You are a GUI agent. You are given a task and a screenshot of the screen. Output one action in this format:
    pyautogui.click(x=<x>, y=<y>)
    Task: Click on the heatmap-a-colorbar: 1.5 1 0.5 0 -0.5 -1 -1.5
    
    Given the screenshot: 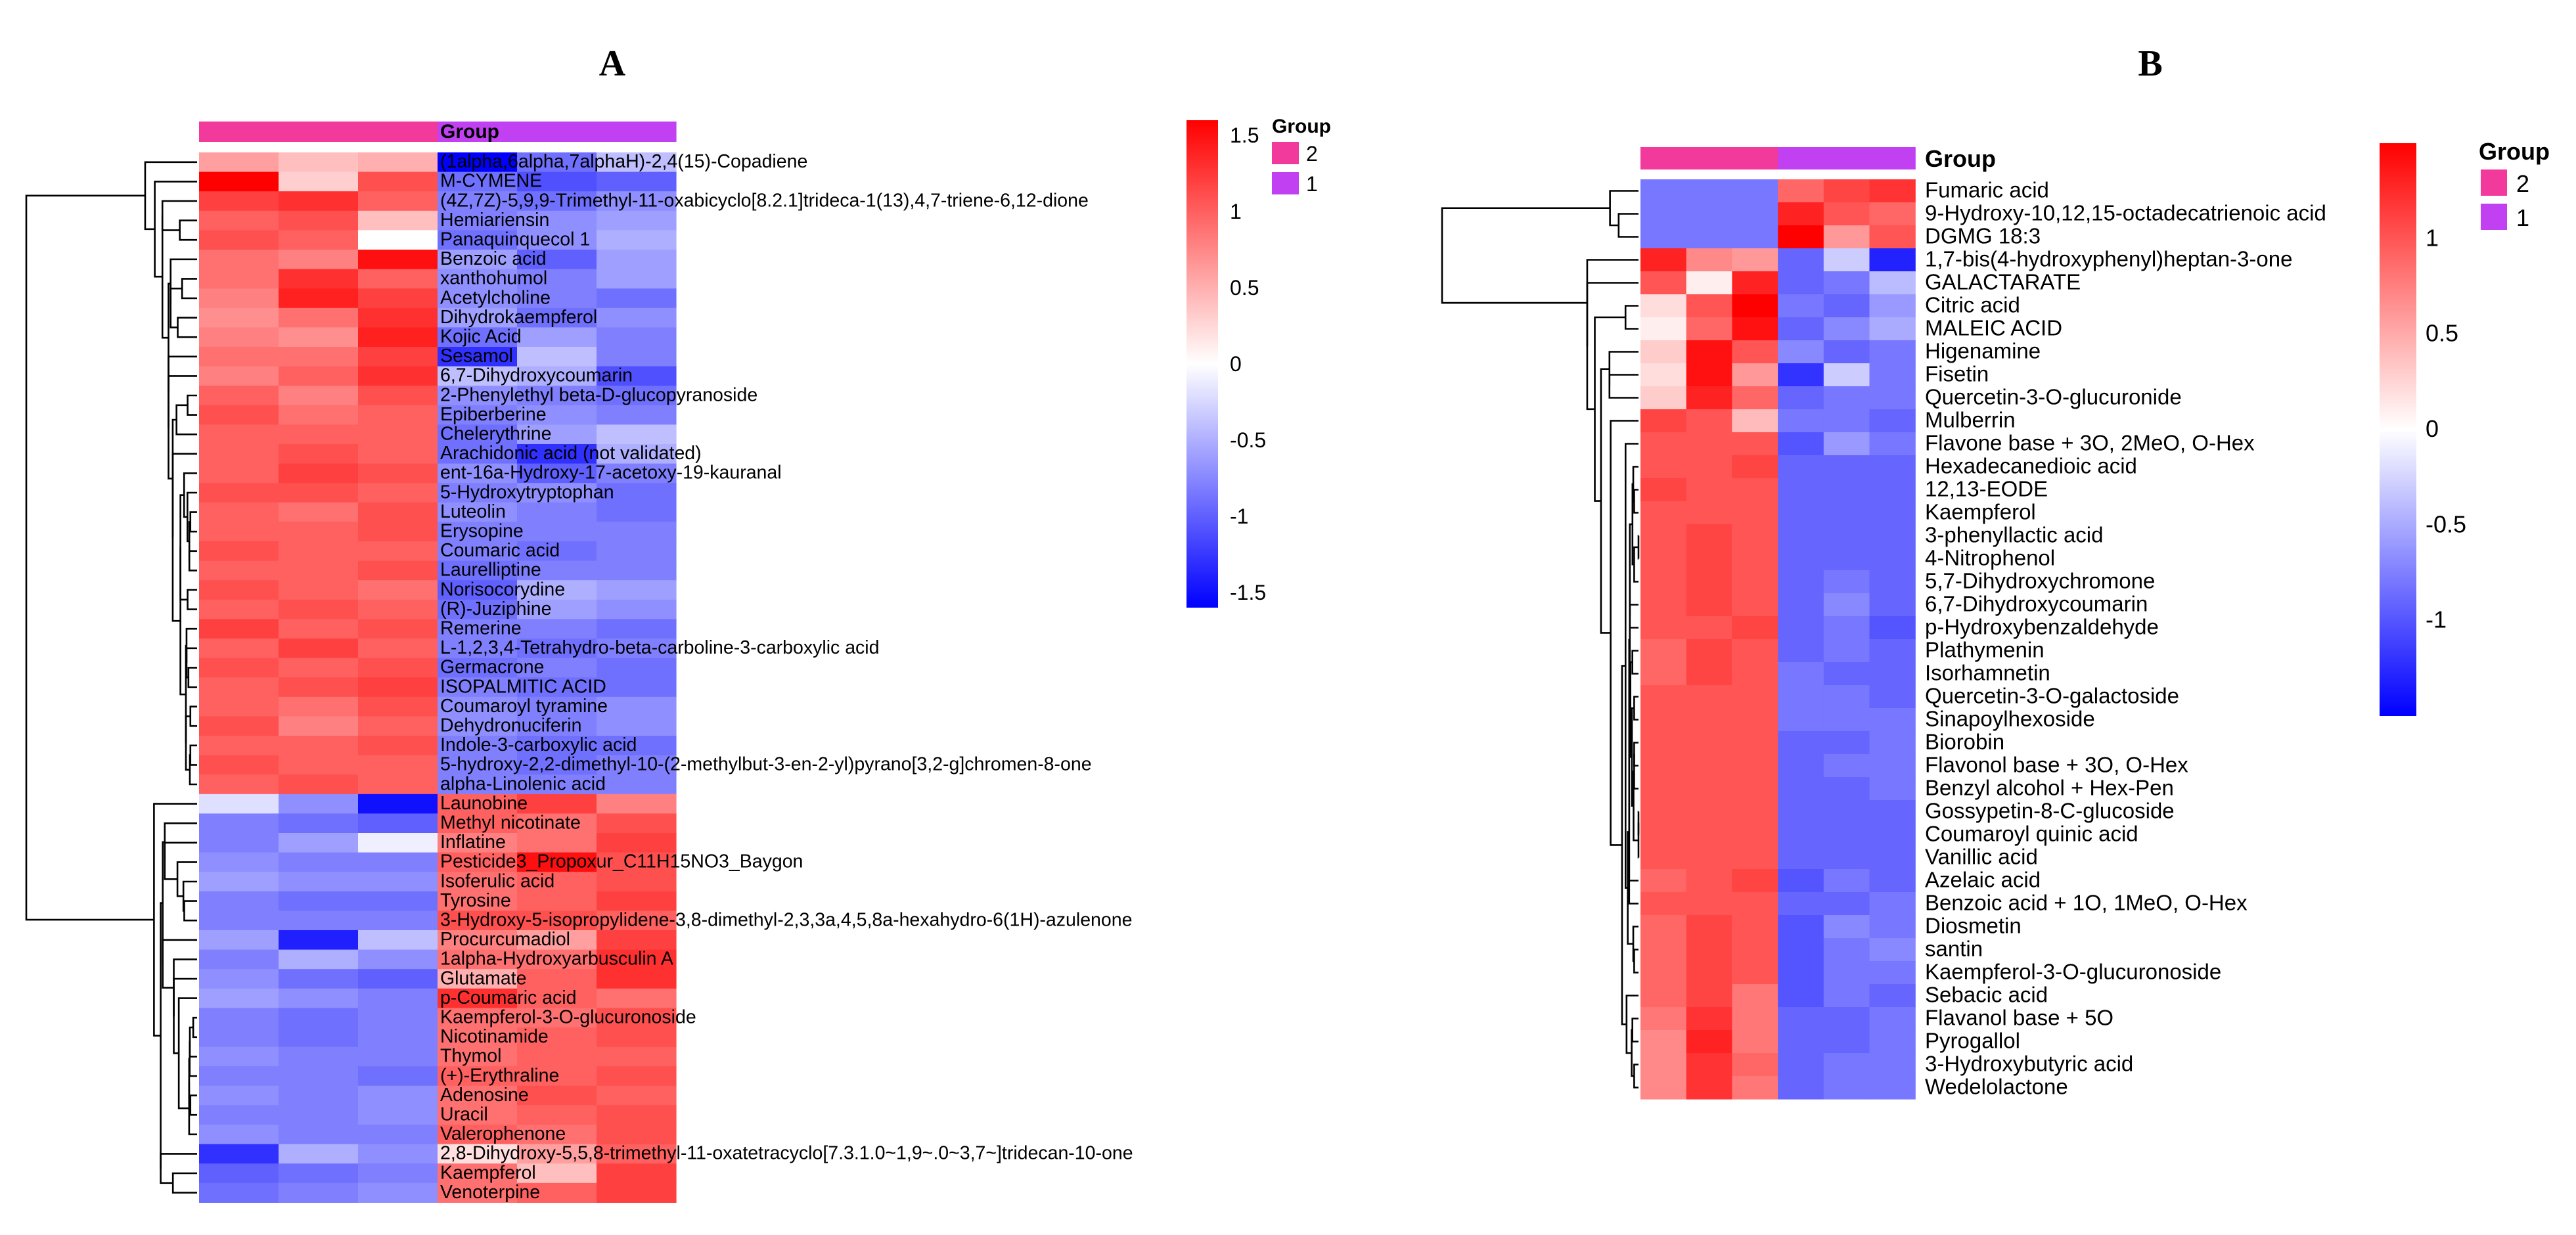 What is the action you would take?
    pyautogui.click(x=1226, y=364)
    